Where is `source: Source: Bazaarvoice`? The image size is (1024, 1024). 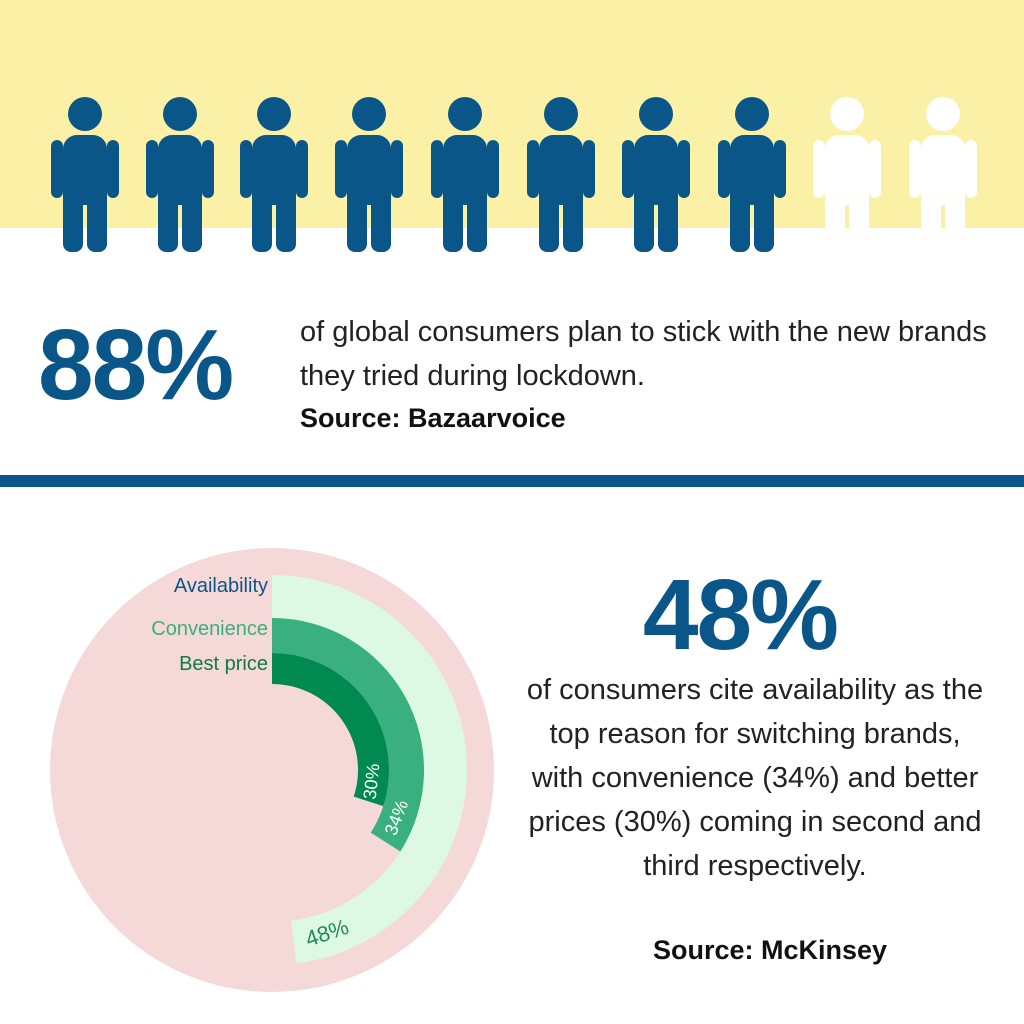
source: Source: Bazaarvoice is located at coordinates (433, 418).